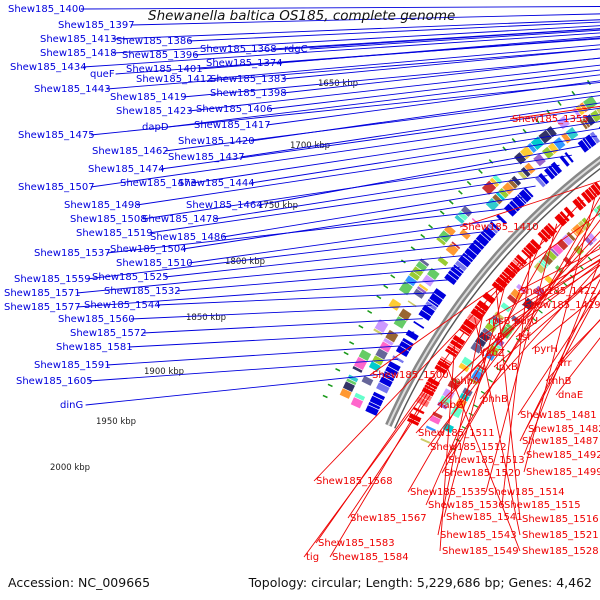 This screenshot has width=600, height=600. I want to click on tick-label: 1700 kbp, so click(310, 146).